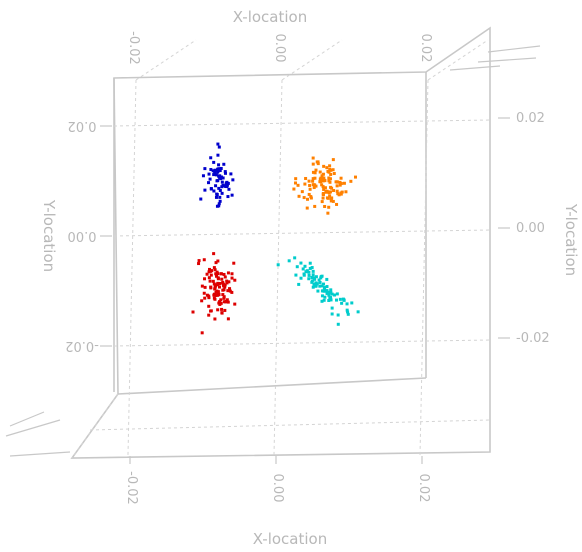 The height and width of the screenshot is (552, 582). Describe the element at coordinates (290, 425) in the screenshot. I see `grid-line-floor-mid` at that location.